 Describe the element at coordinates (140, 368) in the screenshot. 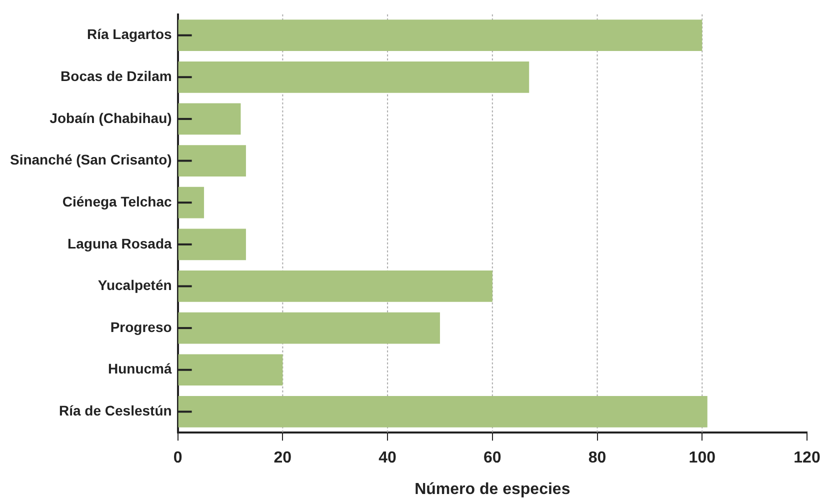

I see `y-tick-label: Hunucmá` at that location.